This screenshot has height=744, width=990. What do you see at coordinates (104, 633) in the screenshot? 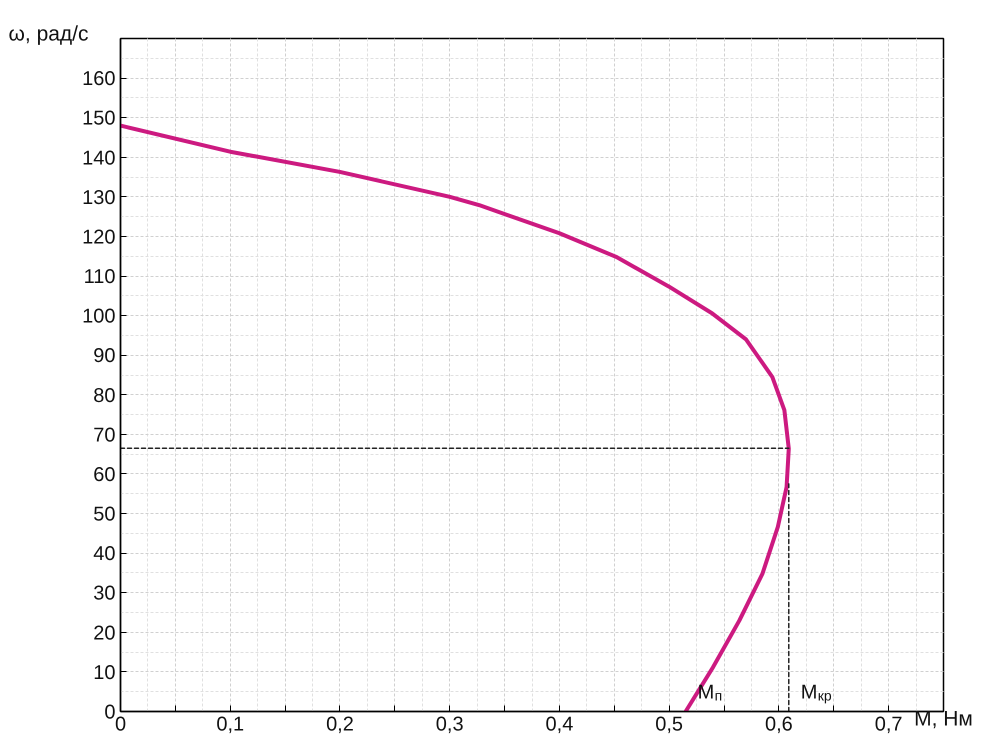
I see `y-tick-label: 20` at bounding box center [104, 633].